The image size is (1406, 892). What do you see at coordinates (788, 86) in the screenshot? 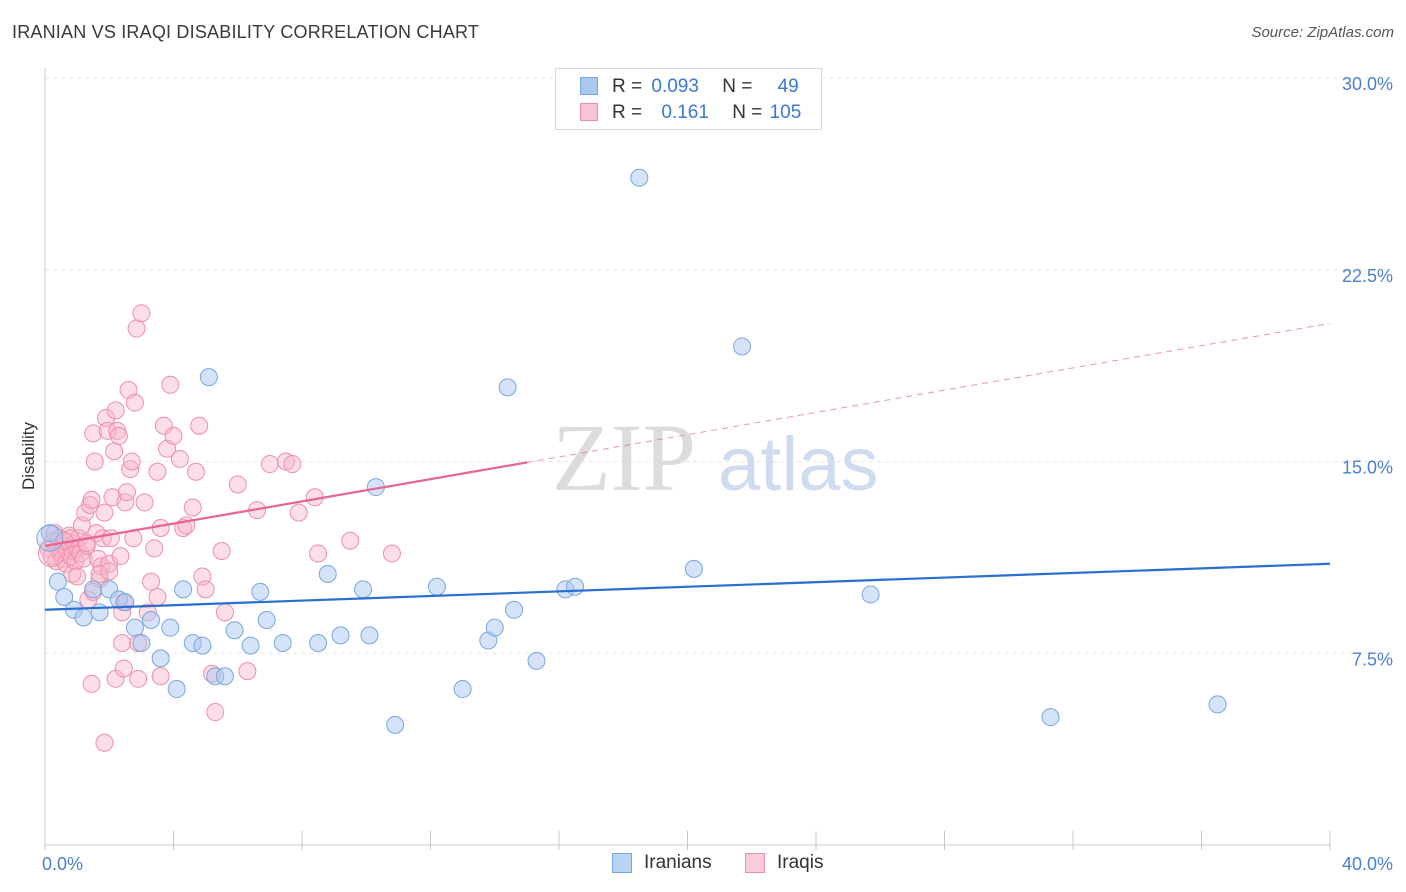
I see `legend-n-value: 49` at bounding box center [788, 86].